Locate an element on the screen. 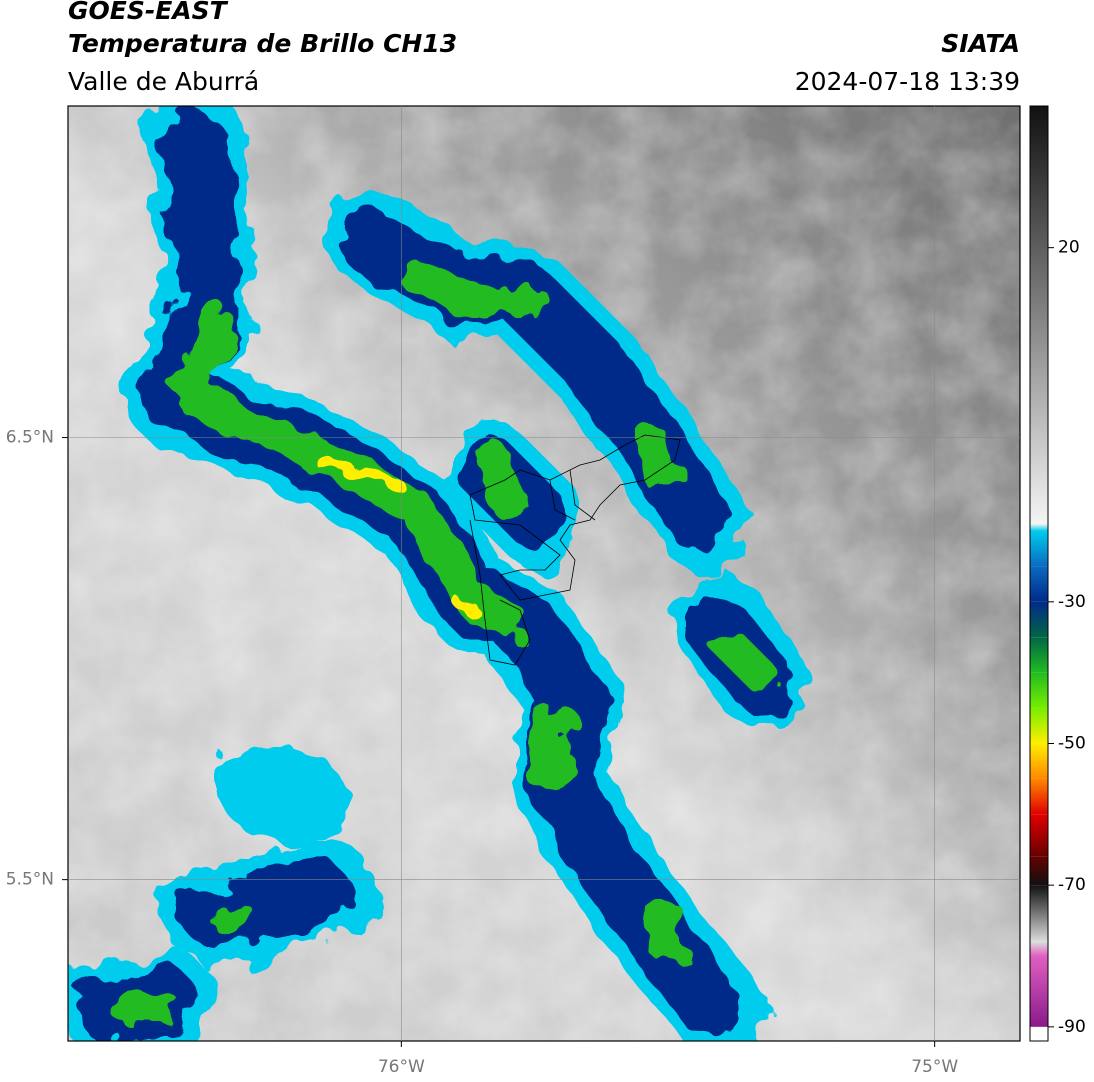  colorbar-tick-label: -90 is located at coordinates (1072, 1027).